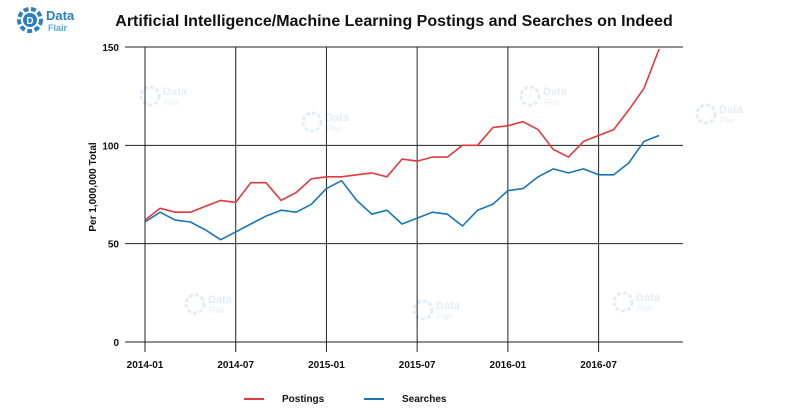  What do you see at coordinates (424, 399) in the screenshot?
I see `legend-label: Searches` at bounding box center [424, 399].